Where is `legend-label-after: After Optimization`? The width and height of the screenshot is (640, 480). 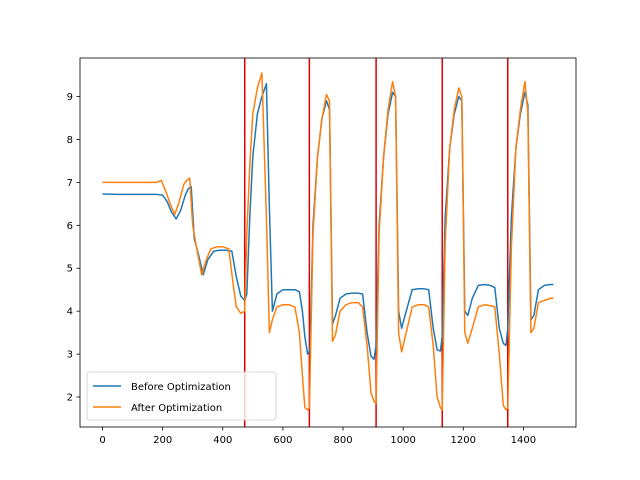 legend-label-after: After Optimization is located at coordinates (176, 408).